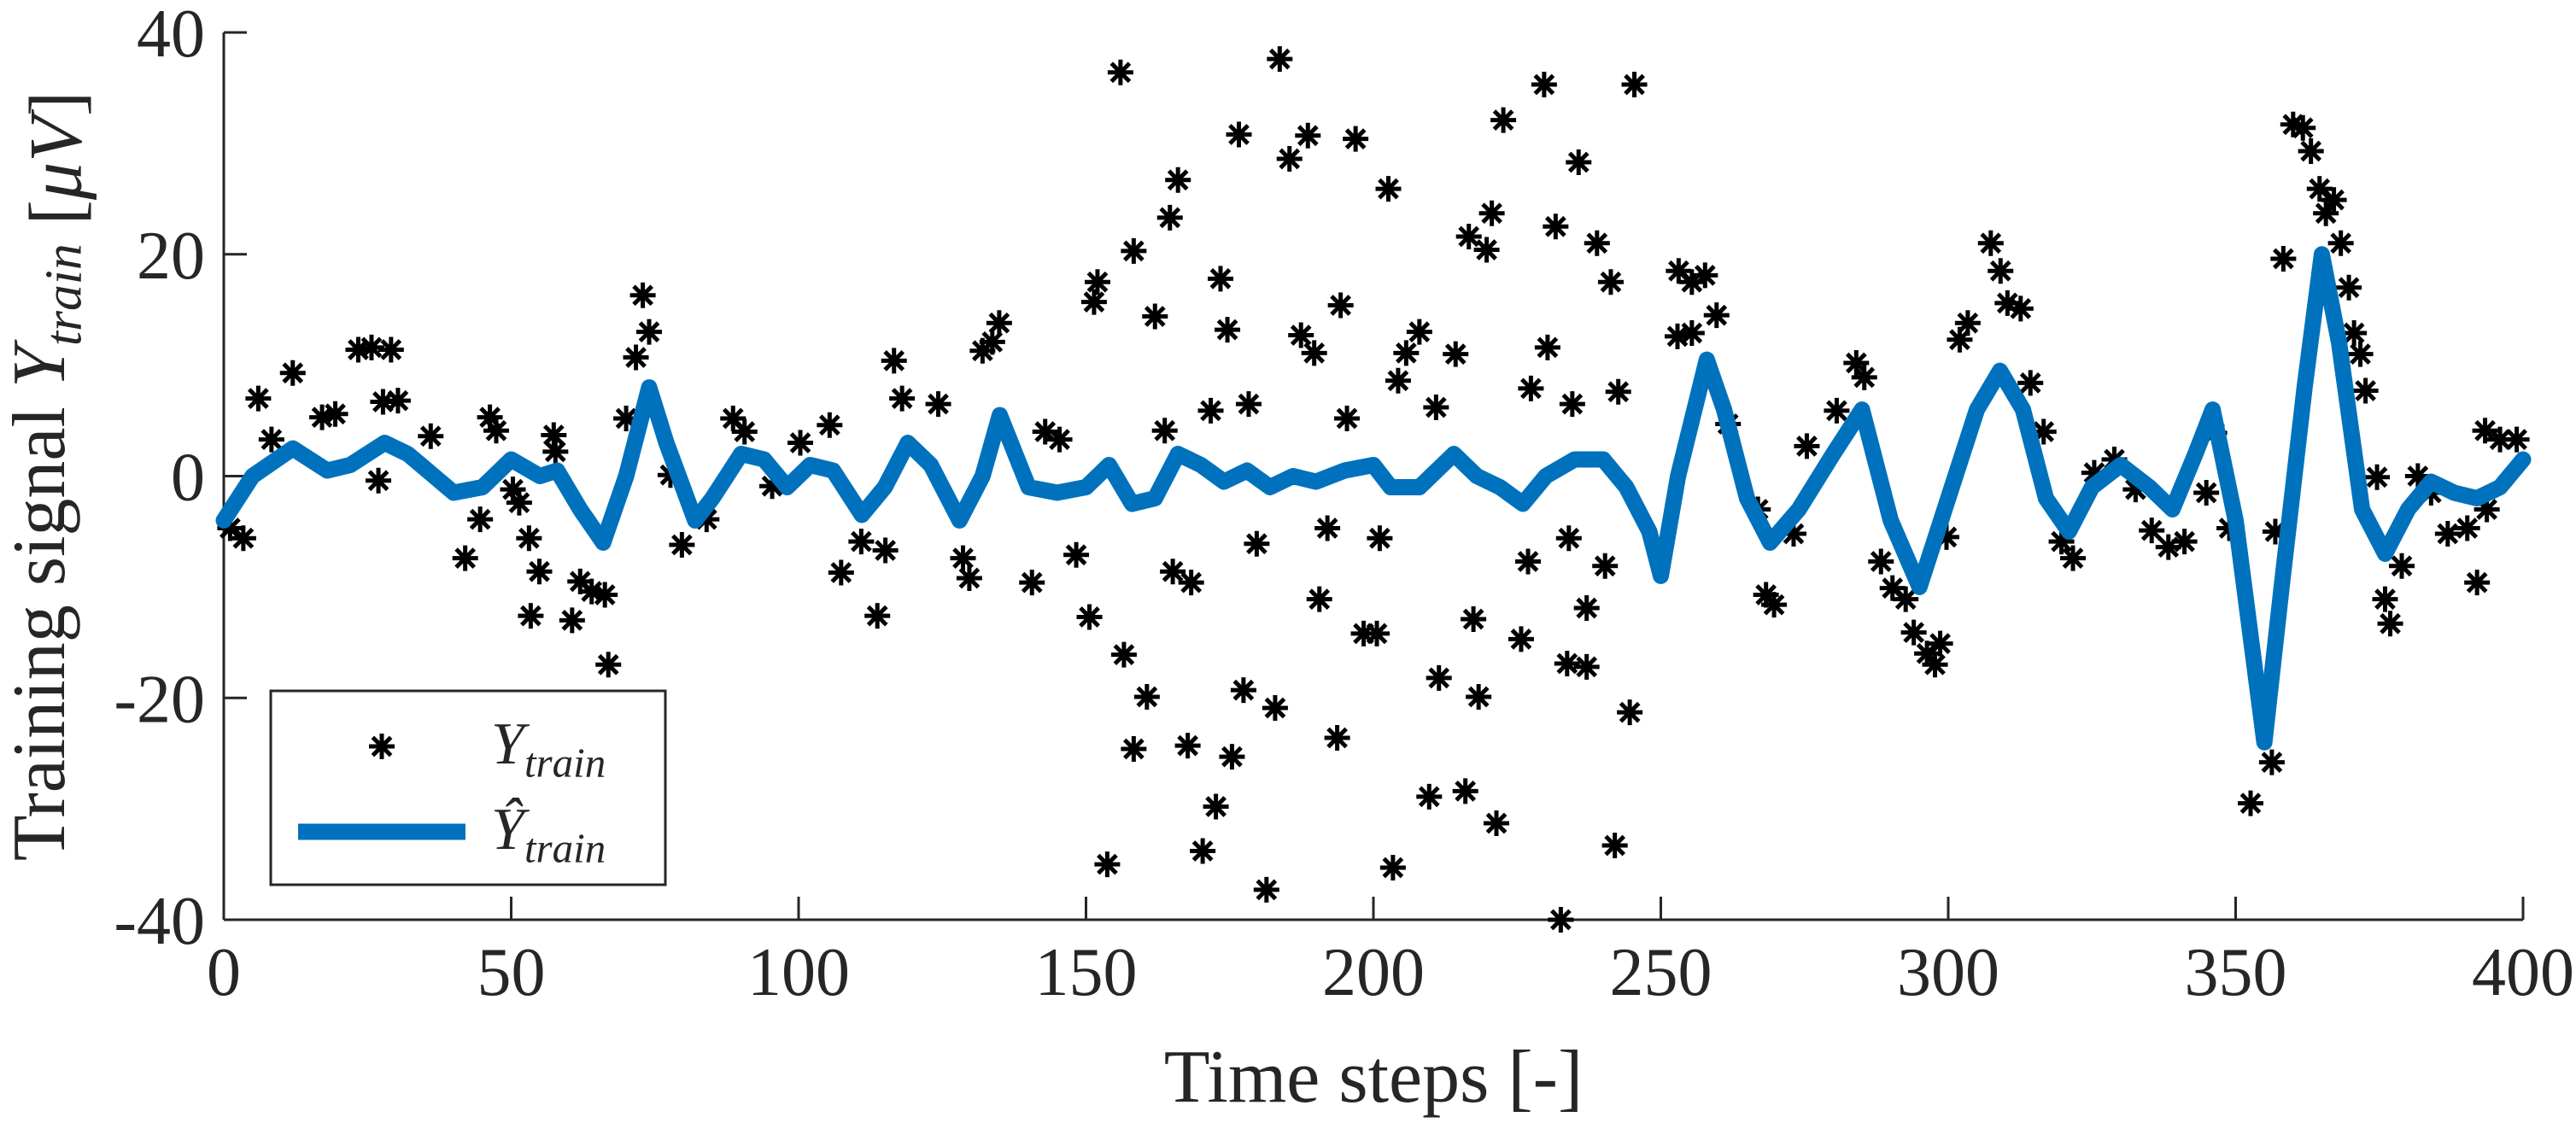  I want to click on y-tick-label: 0, so click(188, 478).